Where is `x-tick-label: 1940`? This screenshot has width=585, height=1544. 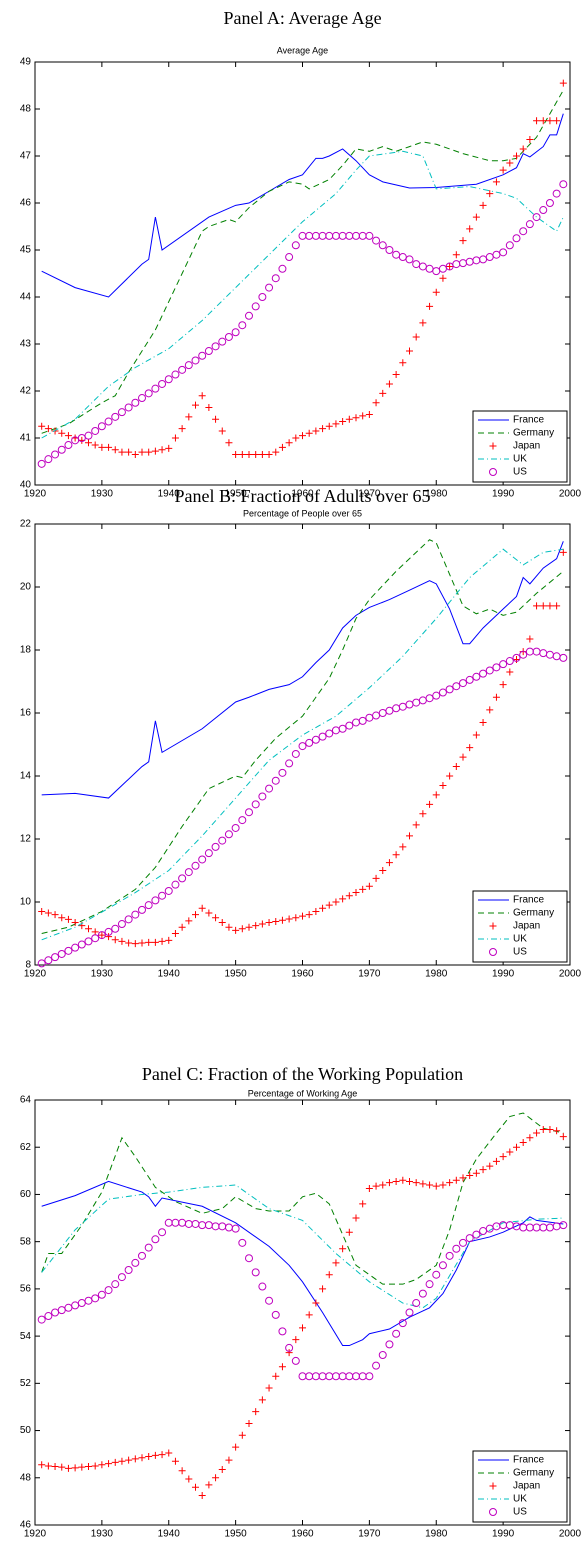
x-tick-label: 1940 is located at coordinates (169, 974).